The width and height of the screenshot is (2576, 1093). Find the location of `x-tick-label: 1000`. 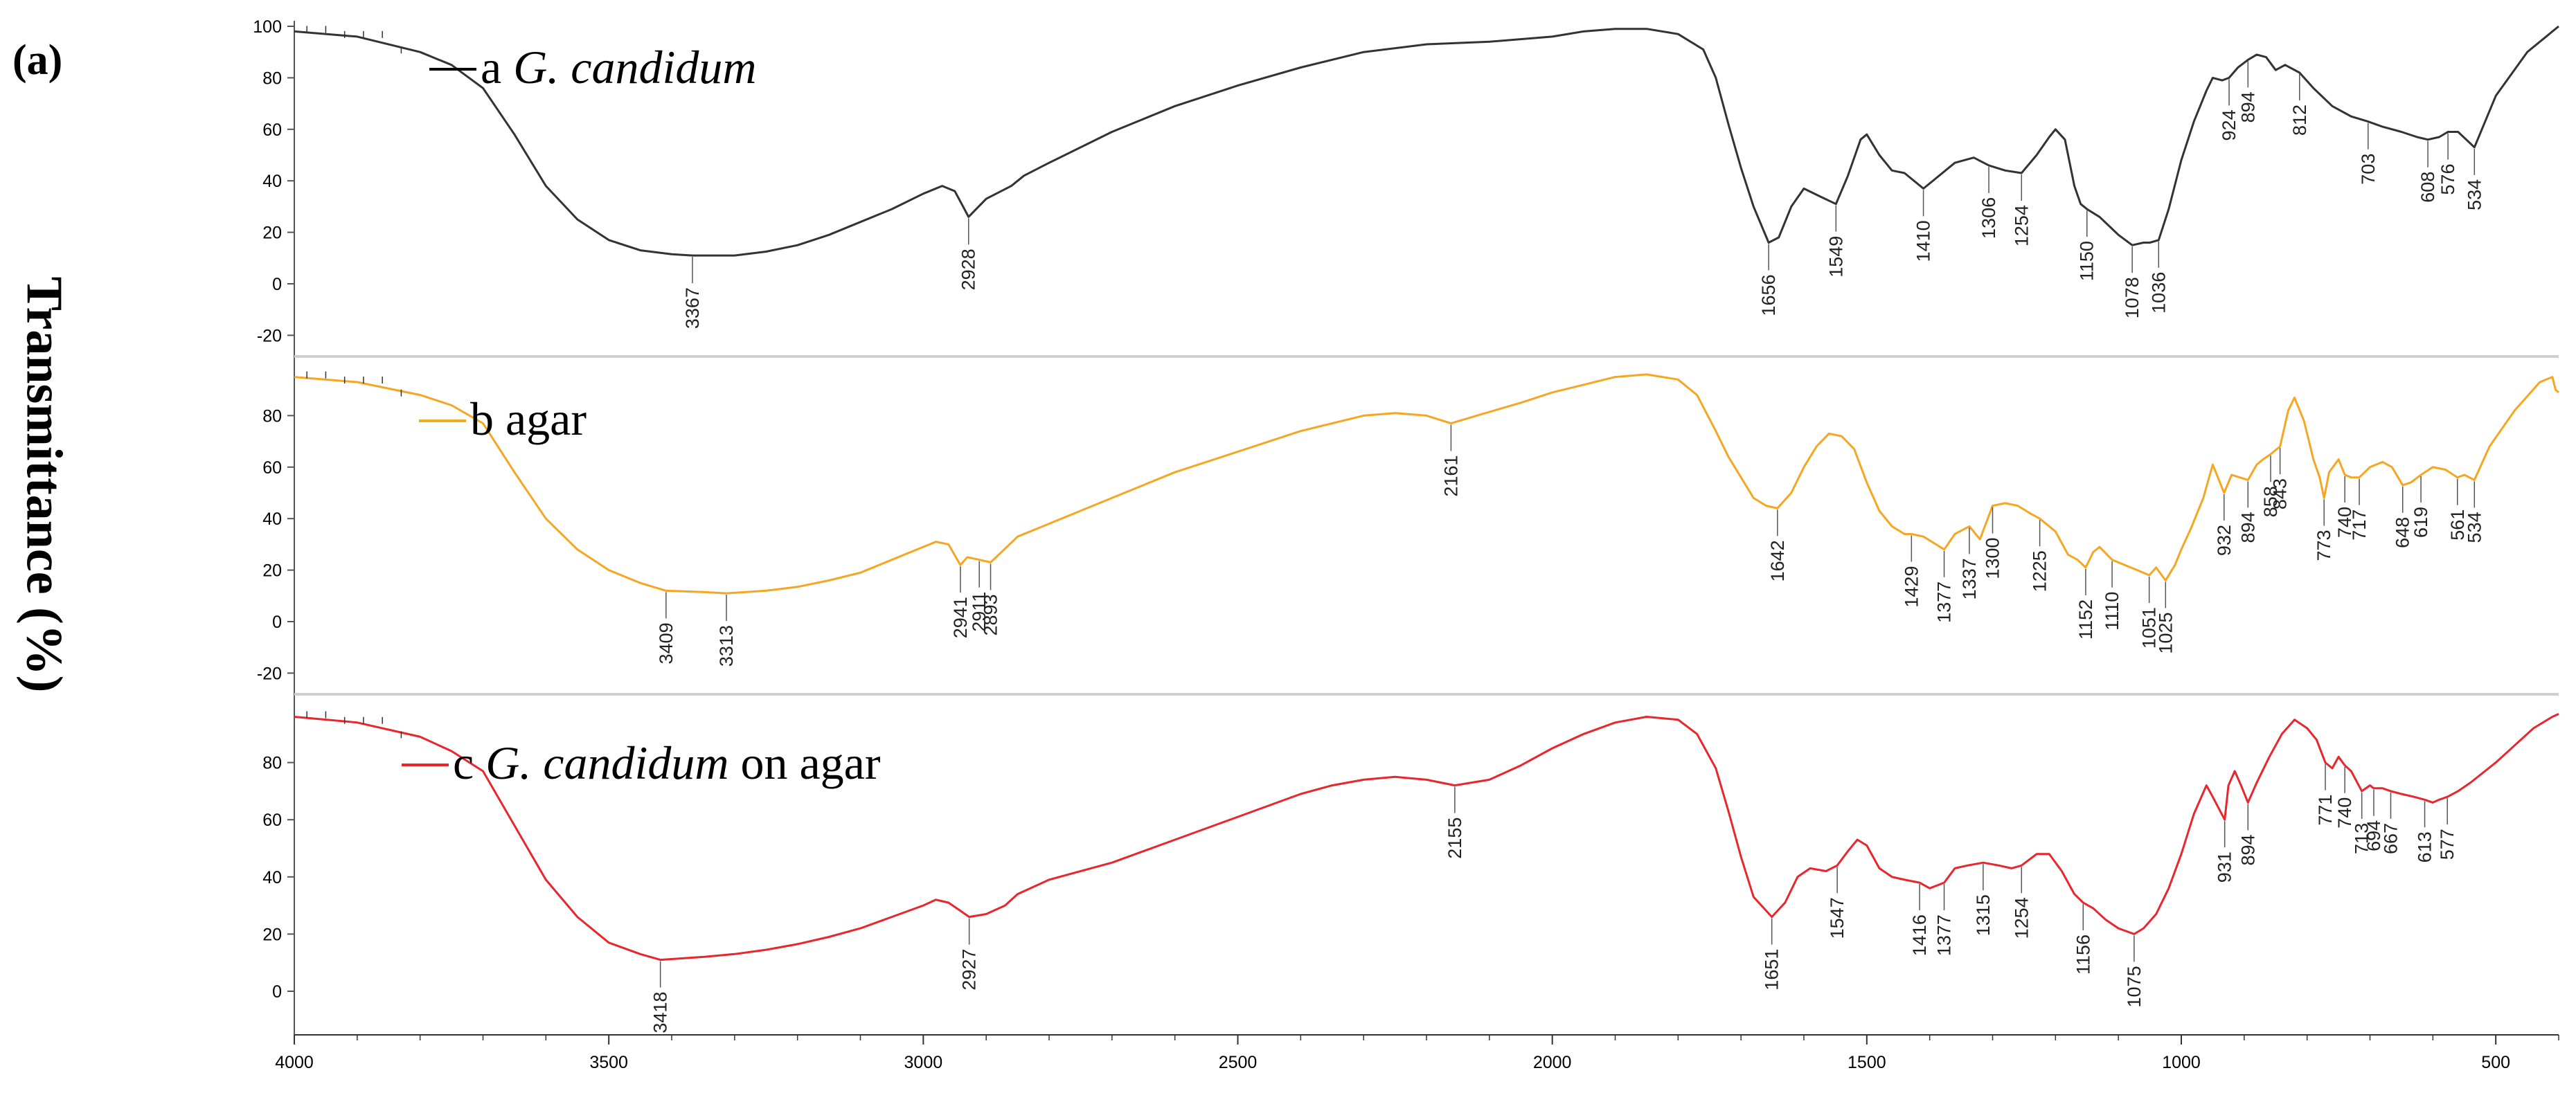

x-tick-label: 1000 is located at coordinates (2182, 1062).